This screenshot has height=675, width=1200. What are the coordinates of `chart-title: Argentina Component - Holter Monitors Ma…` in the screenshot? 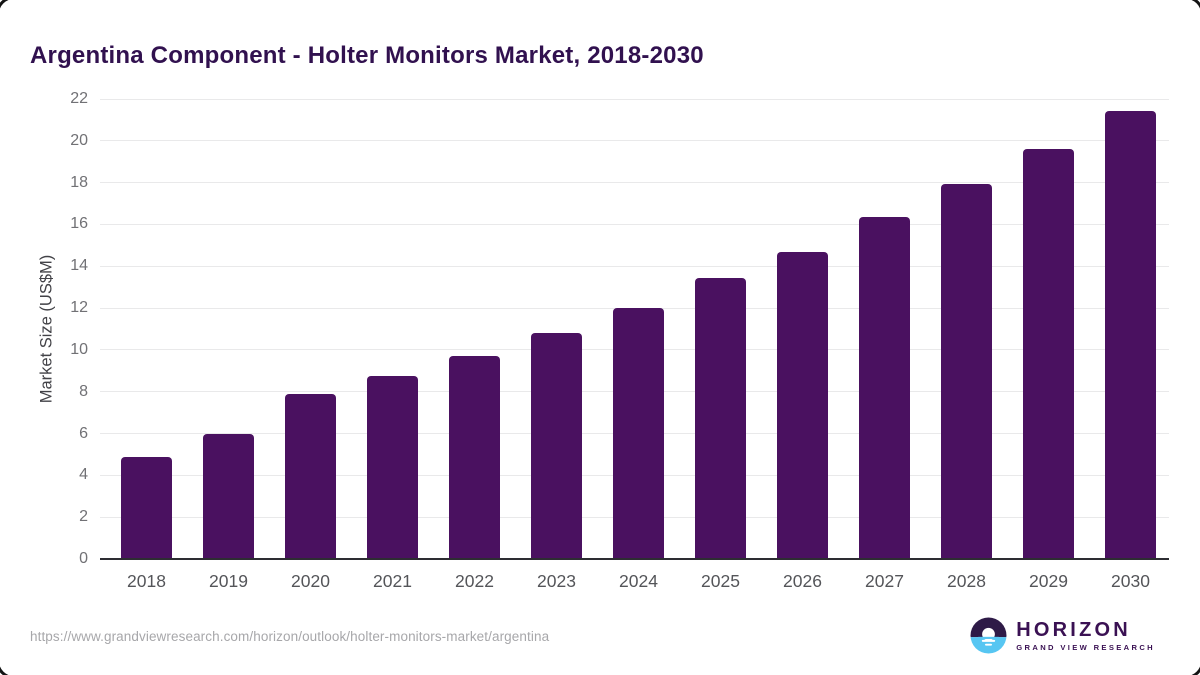 It's located at (367, 56).